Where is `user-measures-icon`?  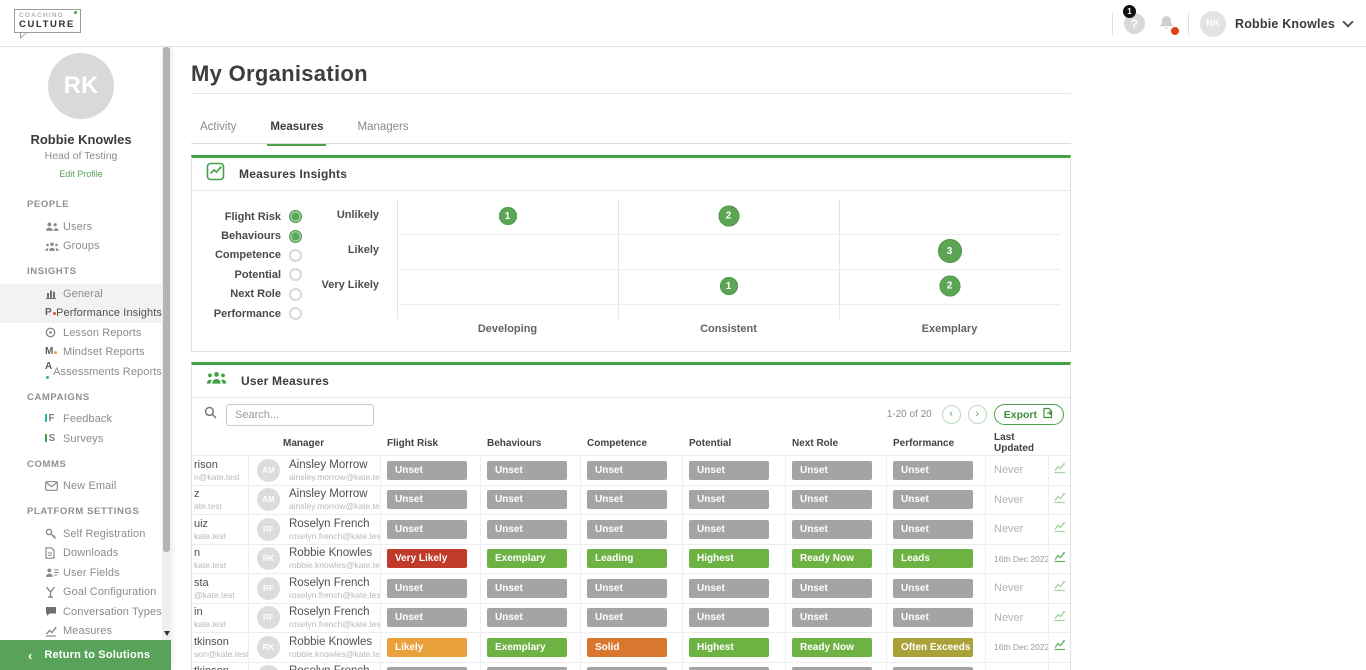 user-measures-icon is located at coordinates (216, 381).